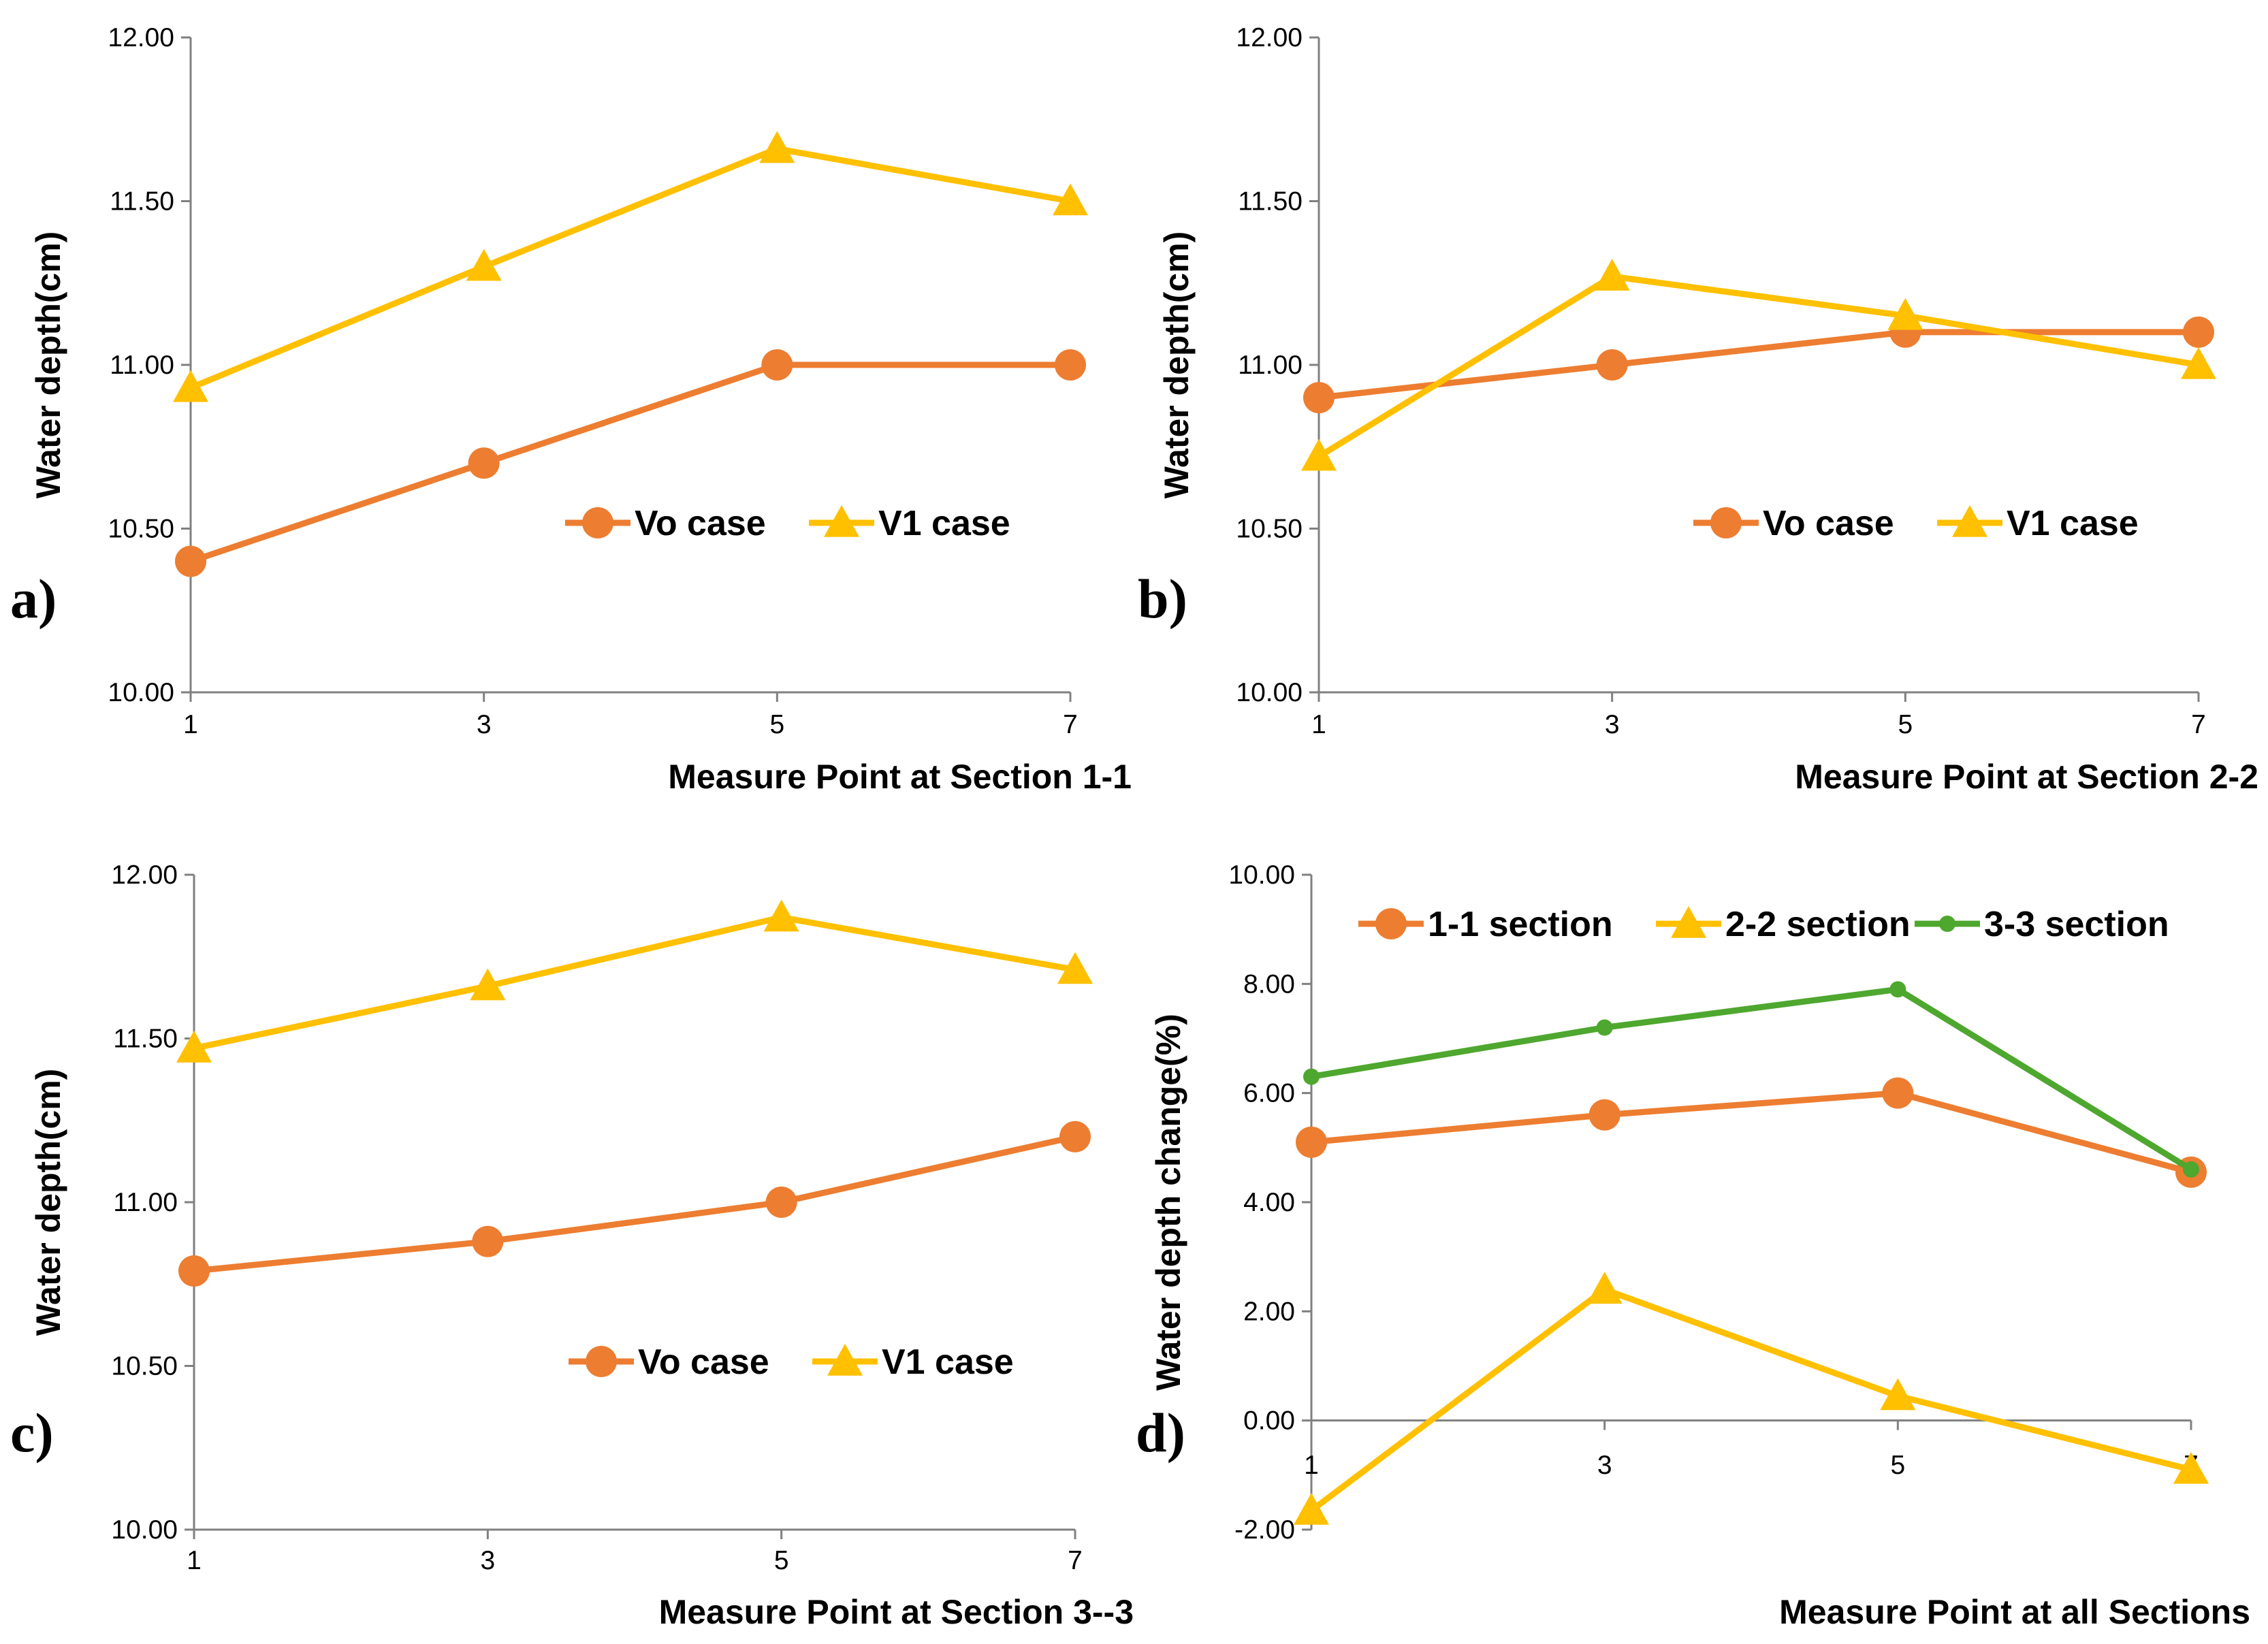  I want to click on legend-item: 2-2 section, so click(1783, 924).